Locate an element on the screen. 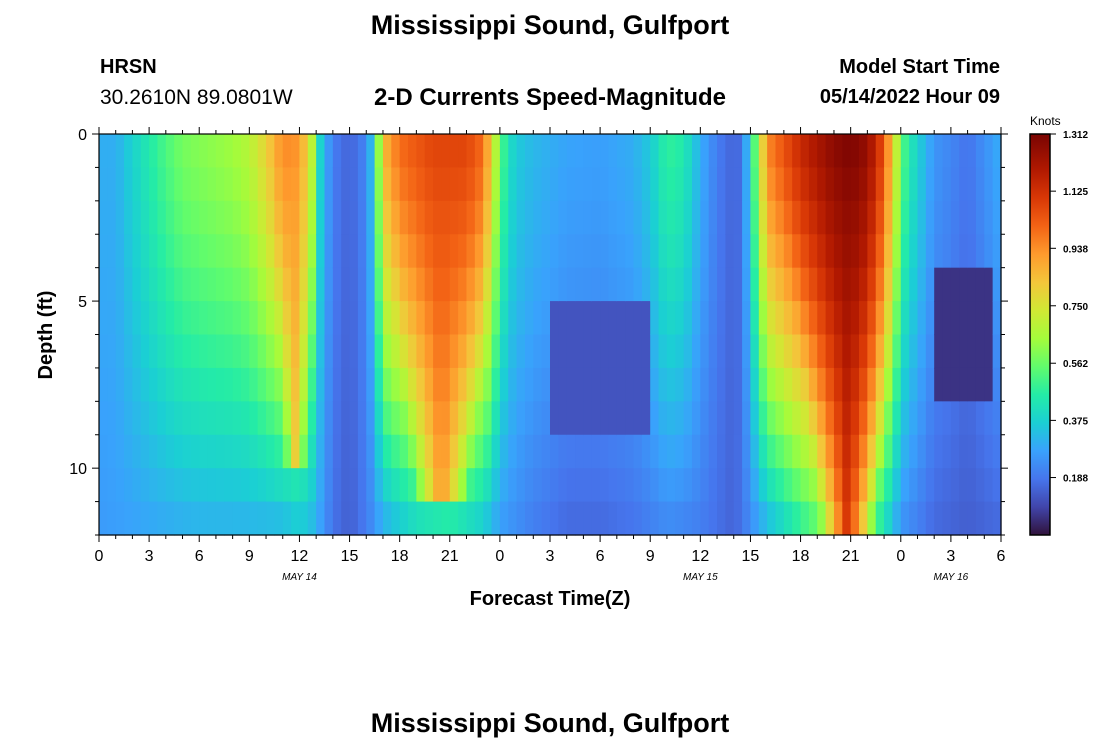 Image resolution: width=1100 pixels, height=750 pixels. x-tick-label: 3 is located at coordinates (149, 556).